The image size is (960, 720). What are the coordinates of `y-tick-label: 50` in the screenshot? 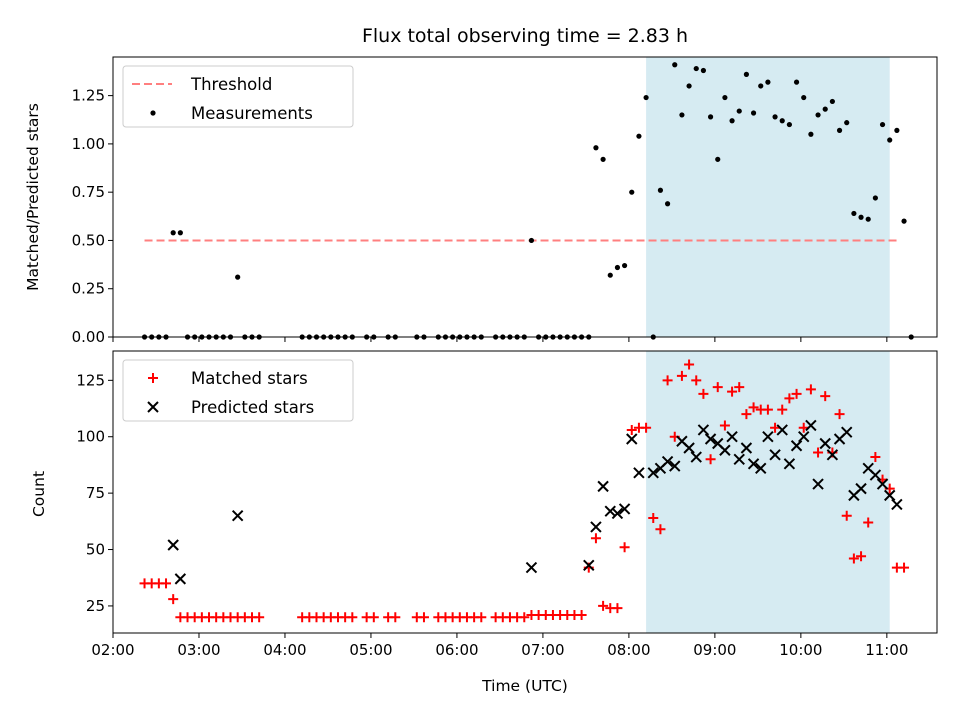 It's located at (95, 550).